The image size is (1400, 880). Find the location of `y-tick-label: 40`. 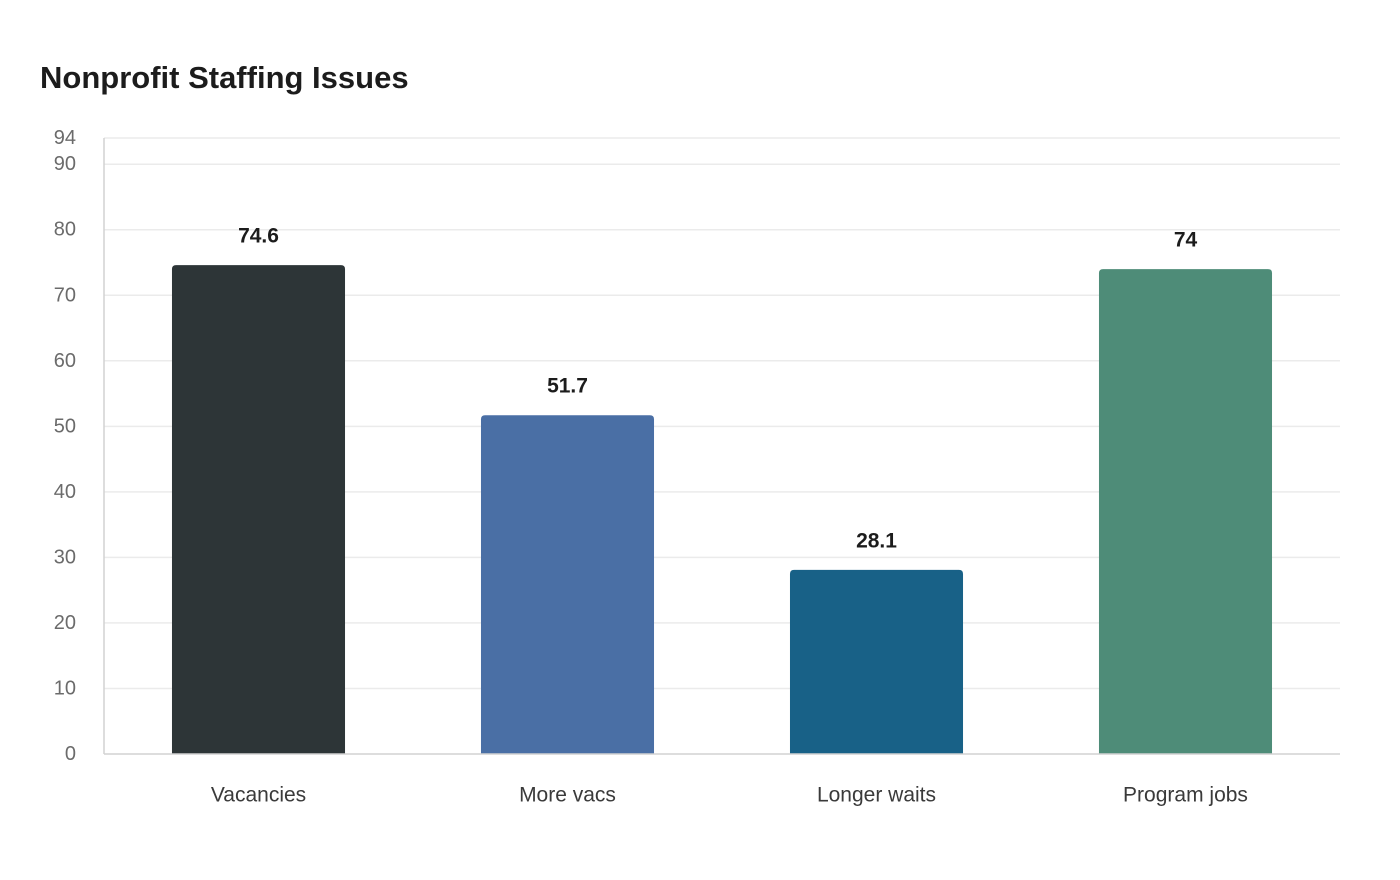

y-tick-label: 40 is located at coordinates (65, 492).